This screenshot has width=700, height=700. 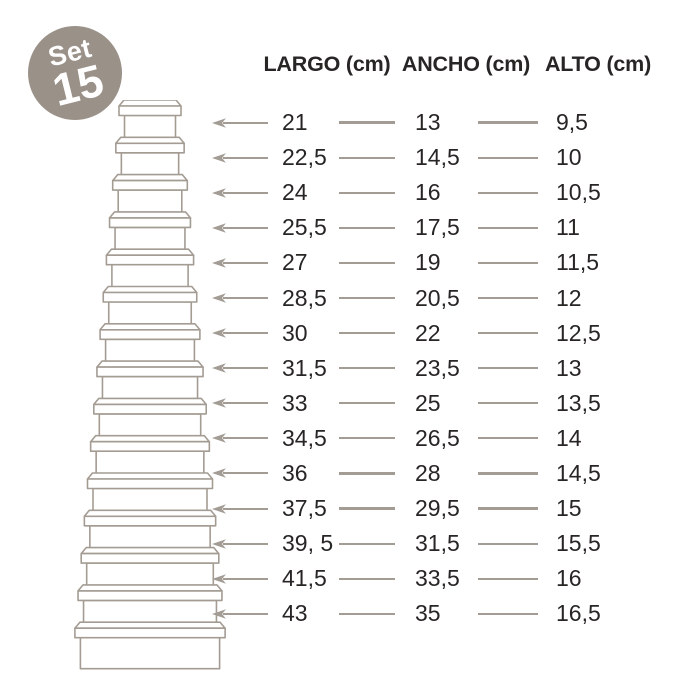 I want to click on alto-value: 16,5, so click(x=578, y=613).